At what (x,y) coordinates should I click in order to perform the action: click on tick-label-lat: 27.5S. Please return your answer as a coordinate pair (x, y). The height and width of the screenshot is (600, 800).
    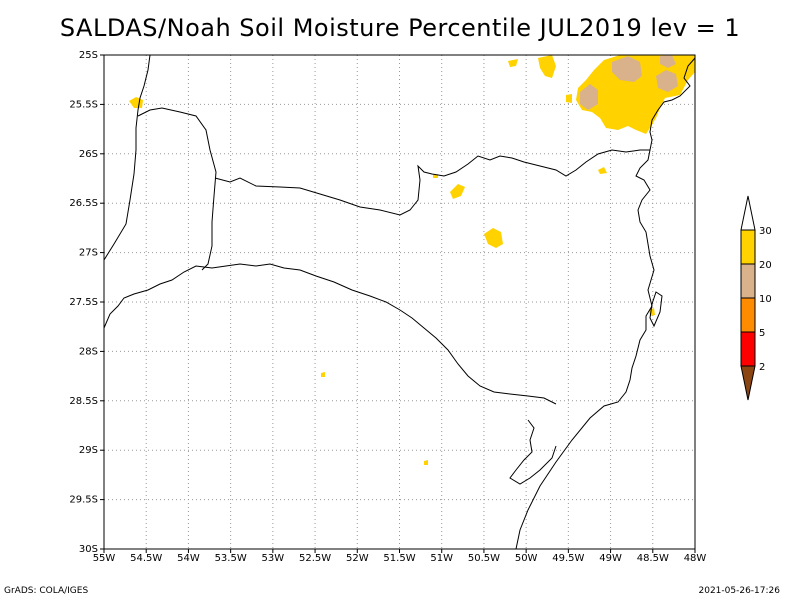
    Looking at the image, I should click on (83, 302).